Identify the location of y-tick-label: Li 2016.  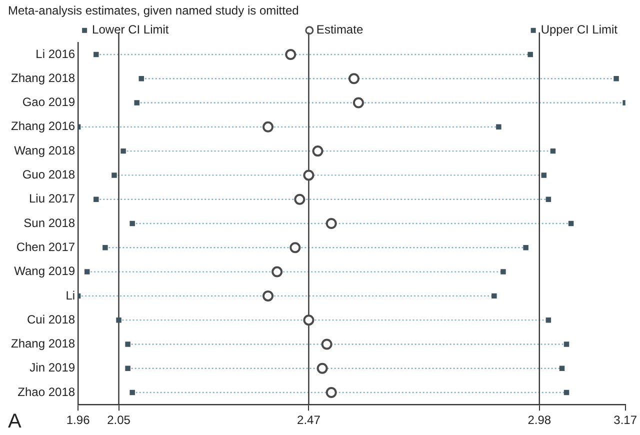
(56, 53).